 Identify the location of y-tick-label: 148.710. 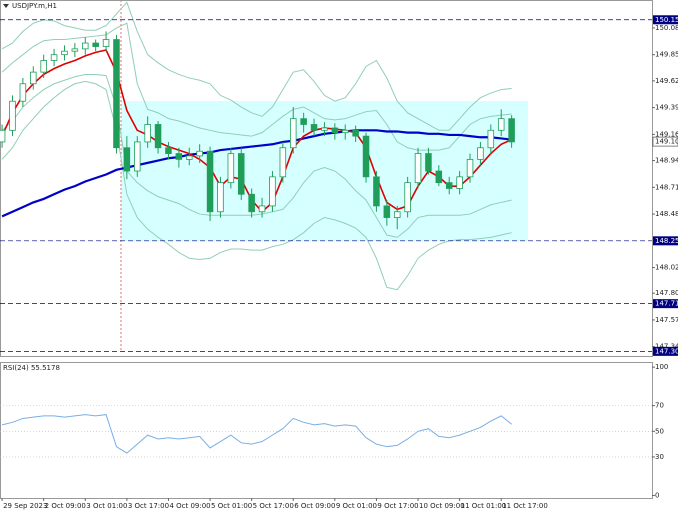
(666, 187).